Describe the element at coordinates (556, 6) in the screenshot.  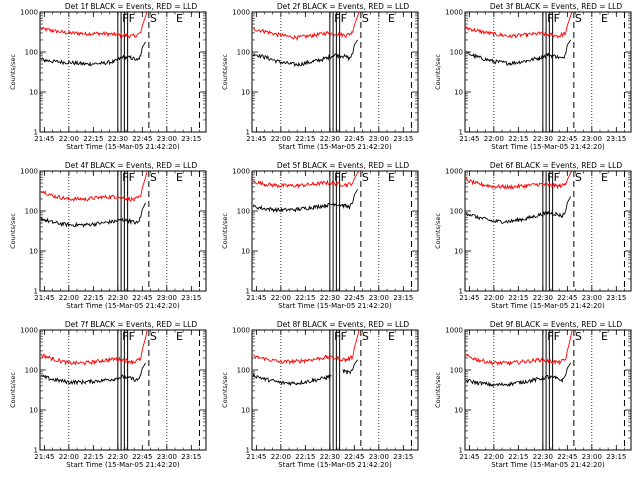
I see `panel-title: Det 3f BLACK = Events, RED = LLD` at that location.